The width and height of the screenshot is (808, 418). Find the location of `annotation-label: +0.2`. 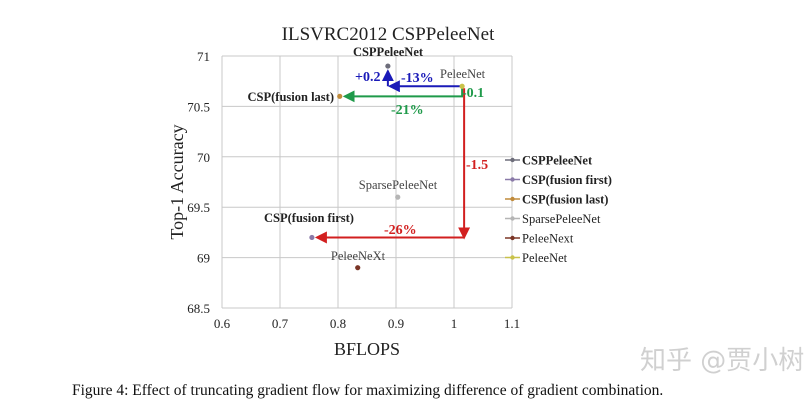

annotation-label: +0.2 is located at coordinates (367, 77).